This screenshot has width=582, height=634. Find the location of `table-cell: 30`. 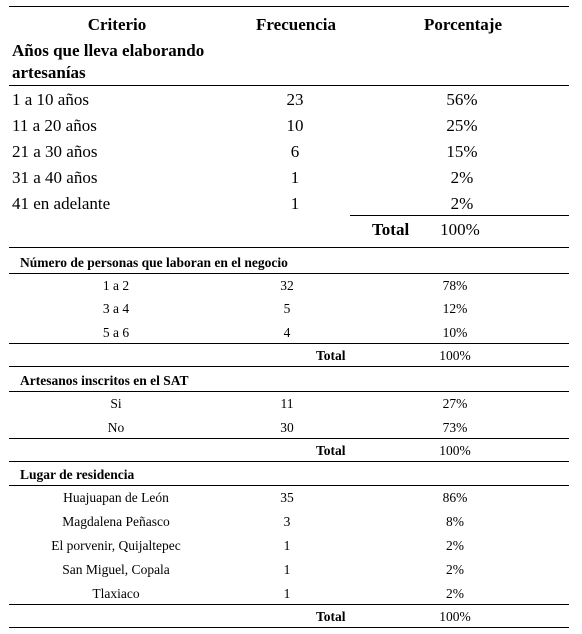

table-cell: 30 is located at coordinates (287, 427).